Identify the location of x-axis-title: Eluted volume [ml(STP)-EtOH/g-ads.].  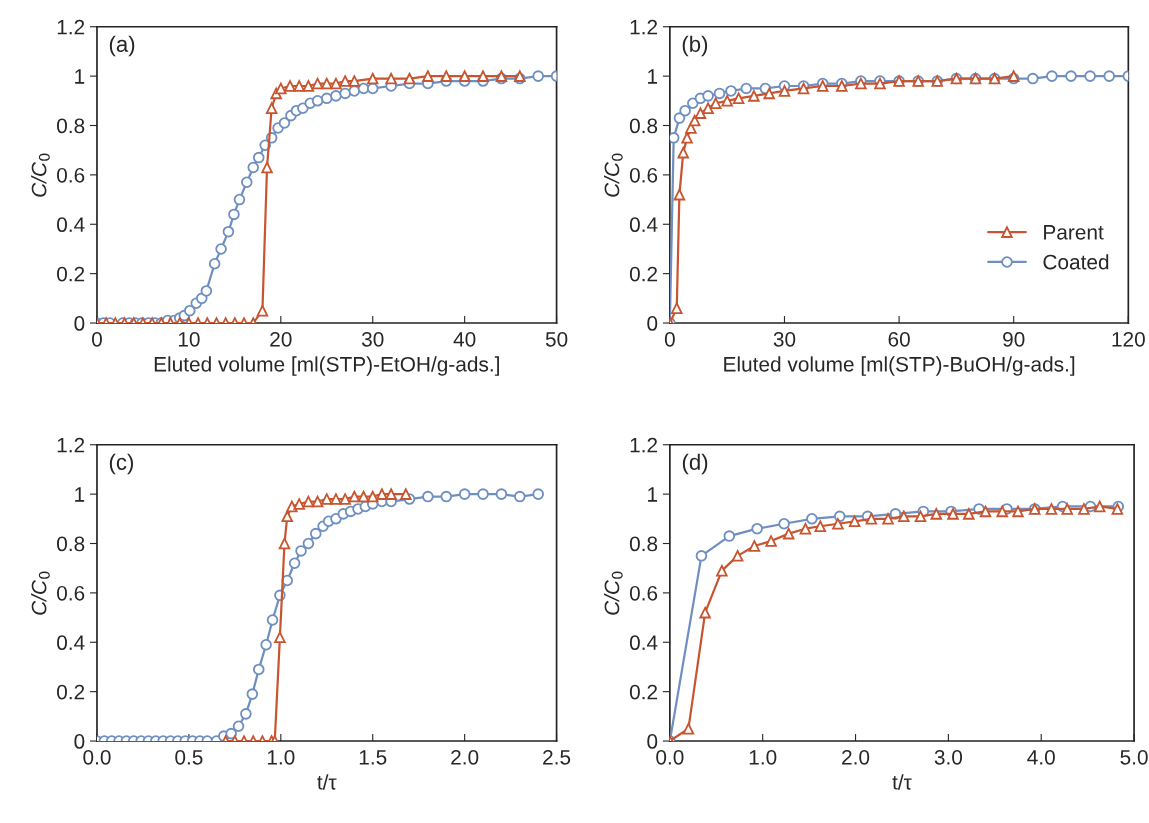
(326, 366).